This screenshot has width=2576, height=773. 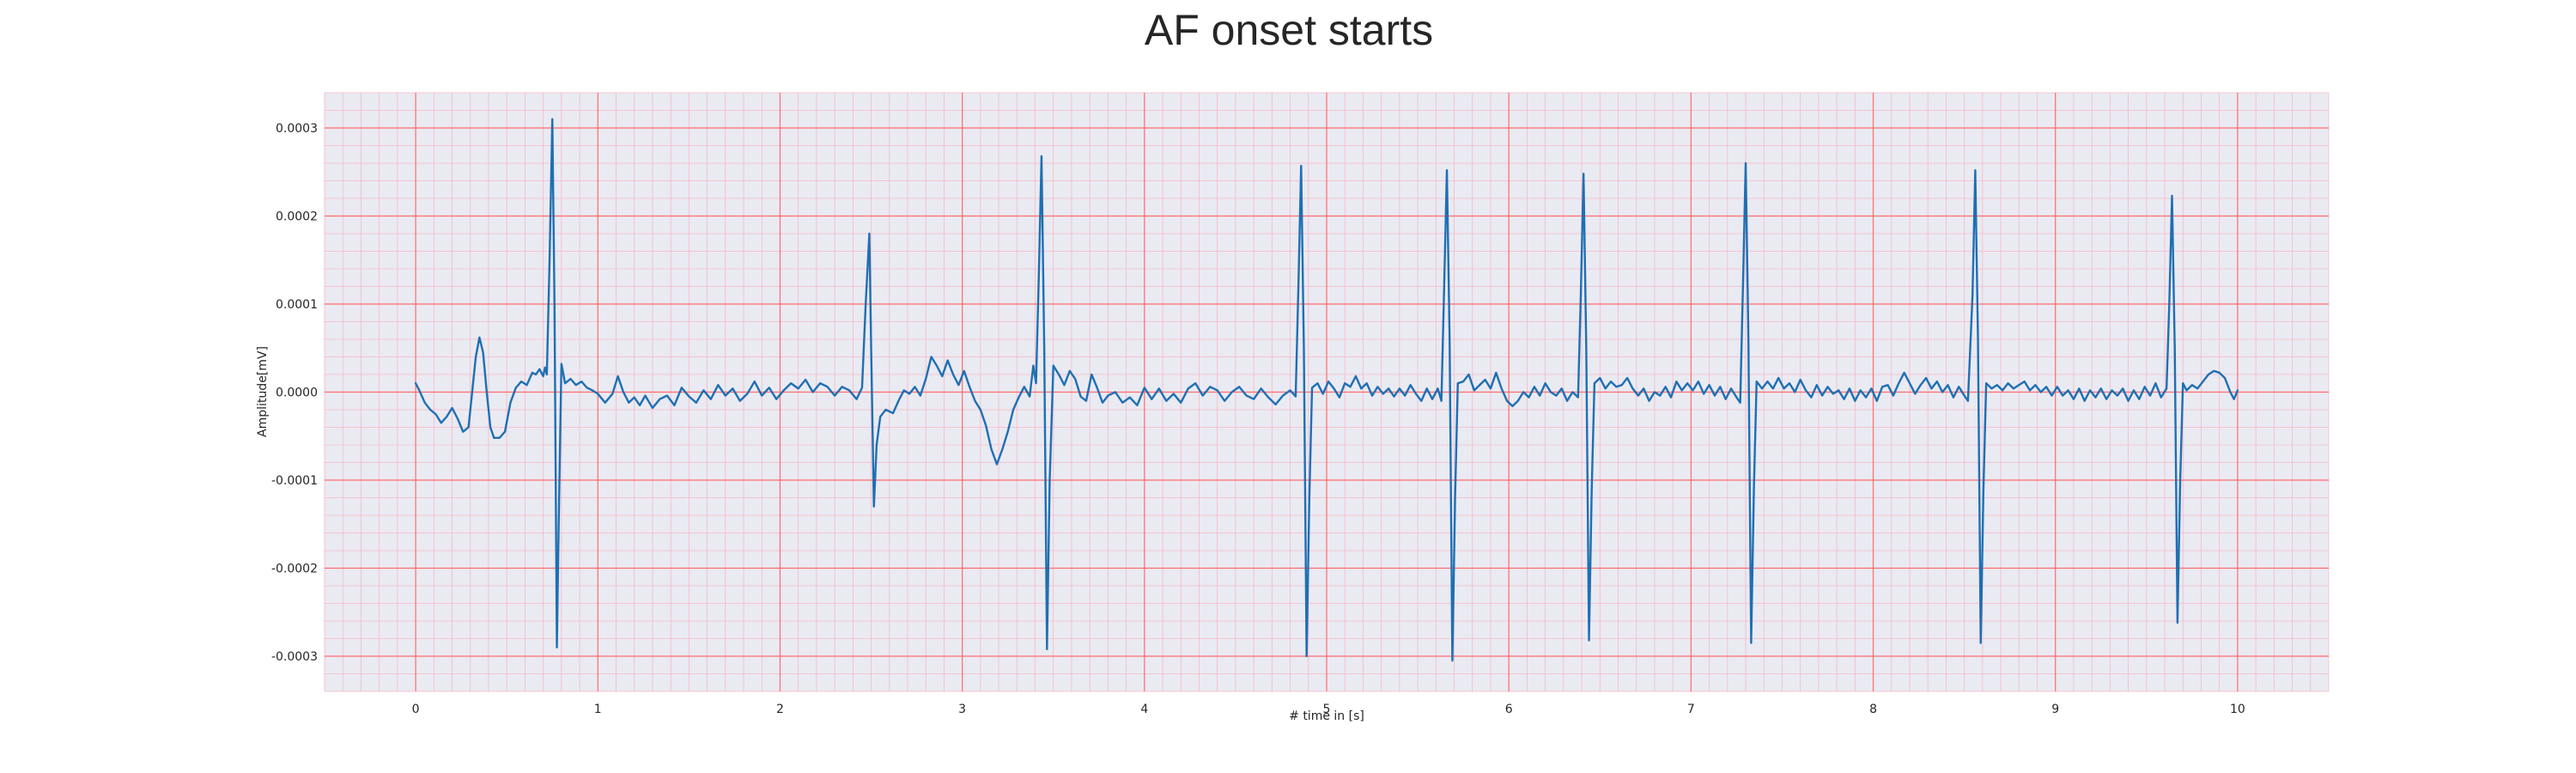 What do you see at coordinates (297, 129) in the screenshot?
I see `y-tick-label: 0.0003` at bounding box center [297, 129].